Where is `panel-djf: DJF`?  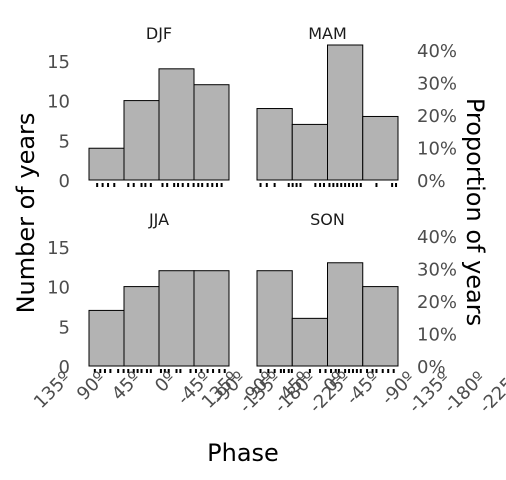 panel-djf: DJF is located at coordinates (159, 105).